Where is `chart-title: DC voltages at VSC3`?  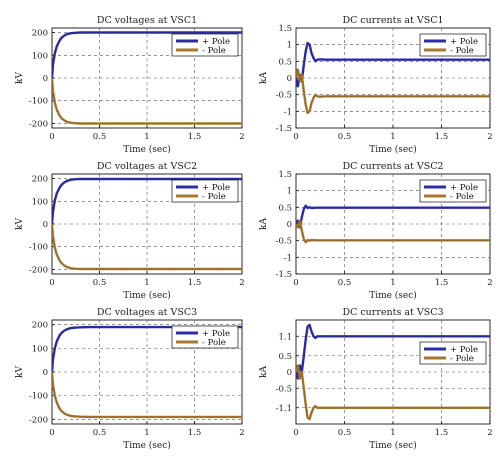
chart-title: DC voltages at VSC3 is located at coordinates (147, 312).